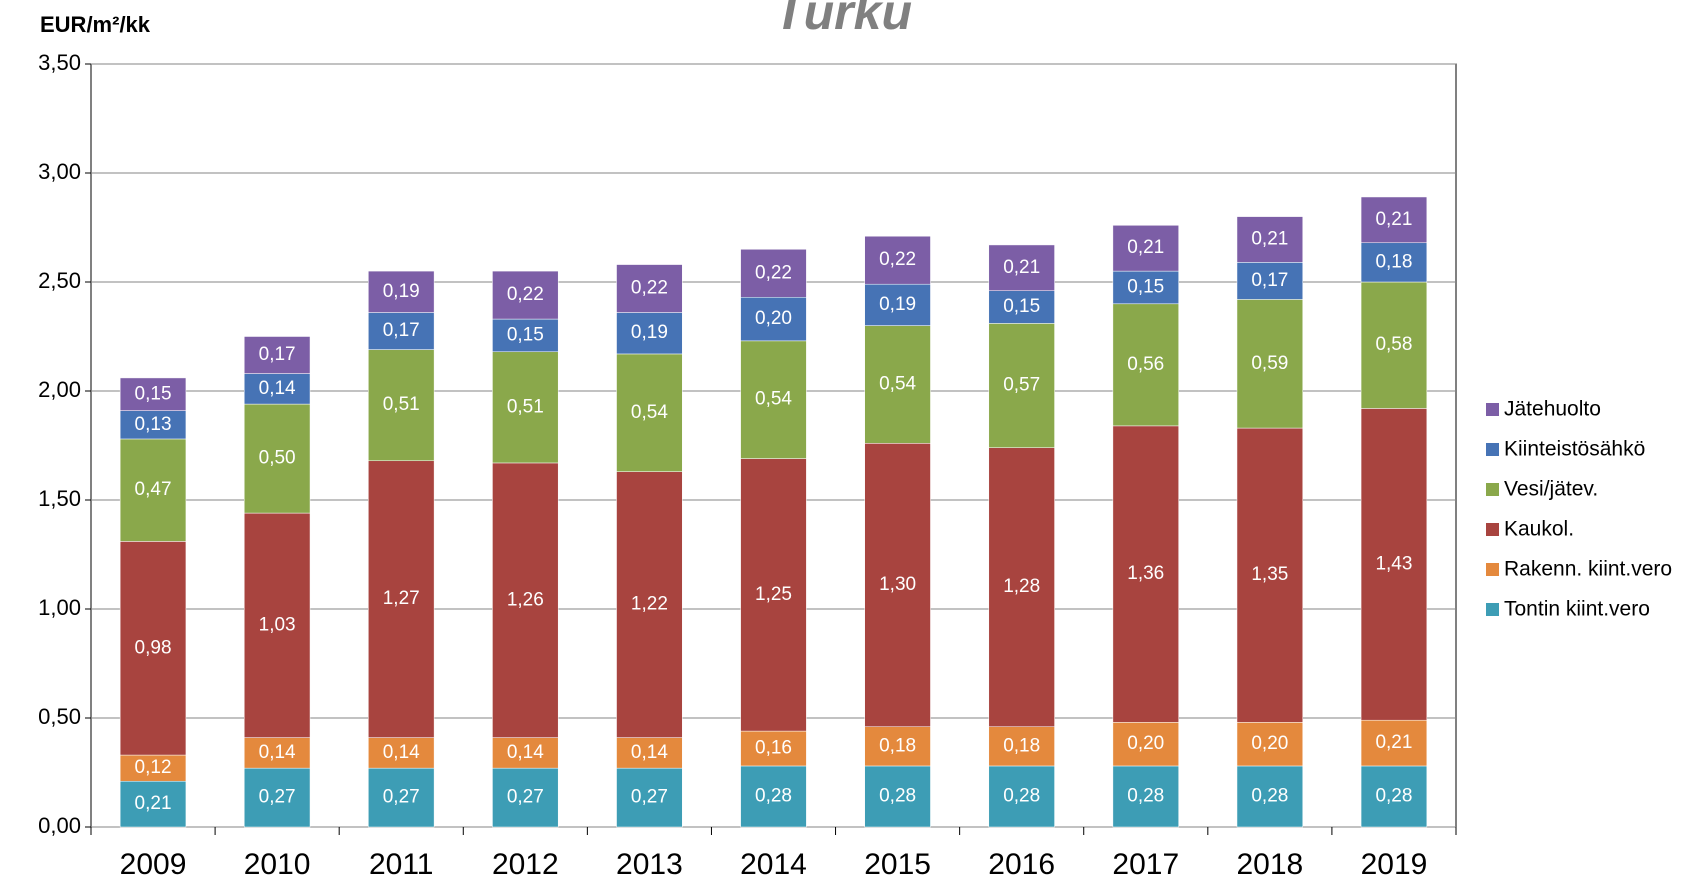  Describe the element at coordinates (1021, 745) in the screenshot. I see `data-label: 0,18` at that location.